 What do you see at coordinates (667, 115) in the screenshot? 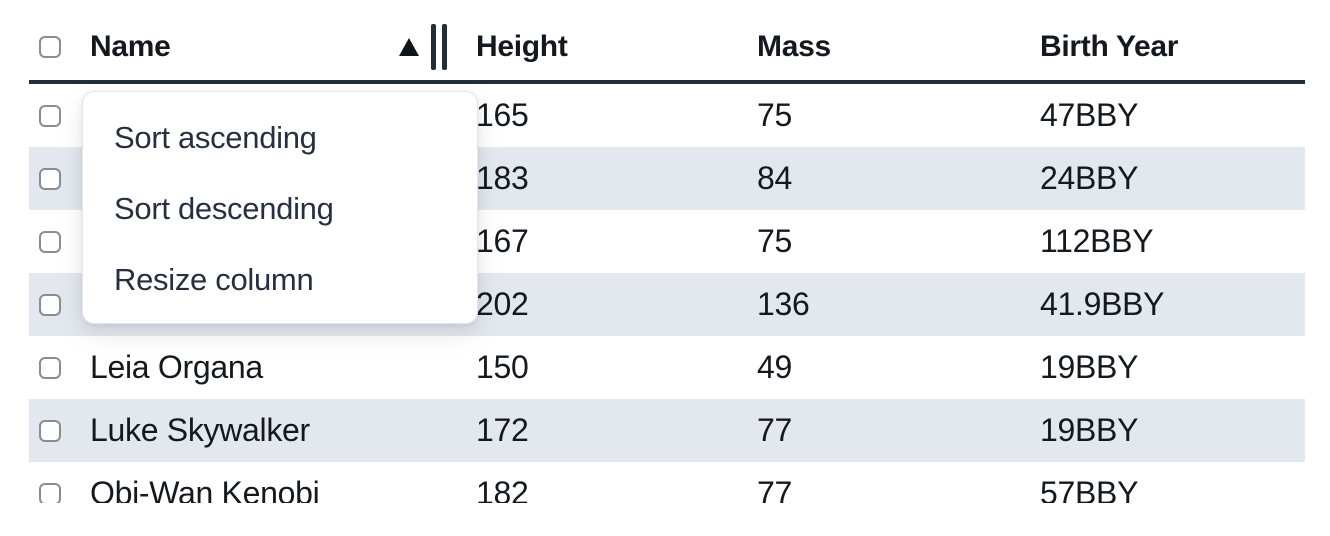
I see `table-row: 165 75 47BBY` at bounding box center [667, 115].